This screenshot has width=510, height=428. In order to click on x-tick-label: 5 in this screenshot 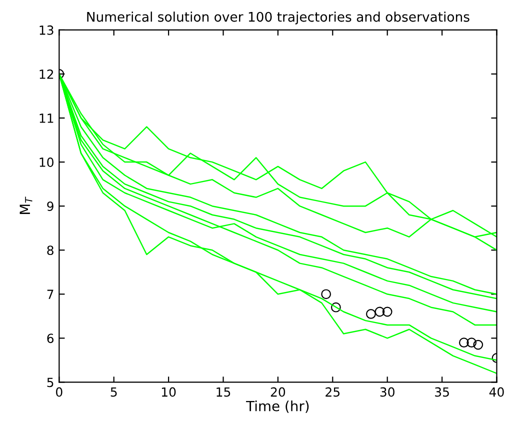, I will do `click(113, 392)`.